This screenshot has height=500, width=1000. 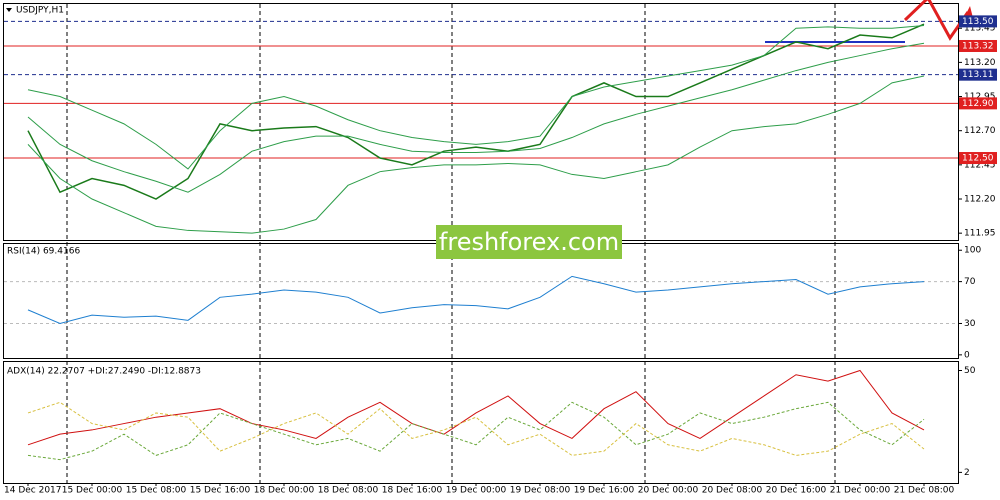 What do you see at coordinates (980, 63) in the screenshot?
I see `y-tick-label: 113.20` at bounding box center [980, 63].